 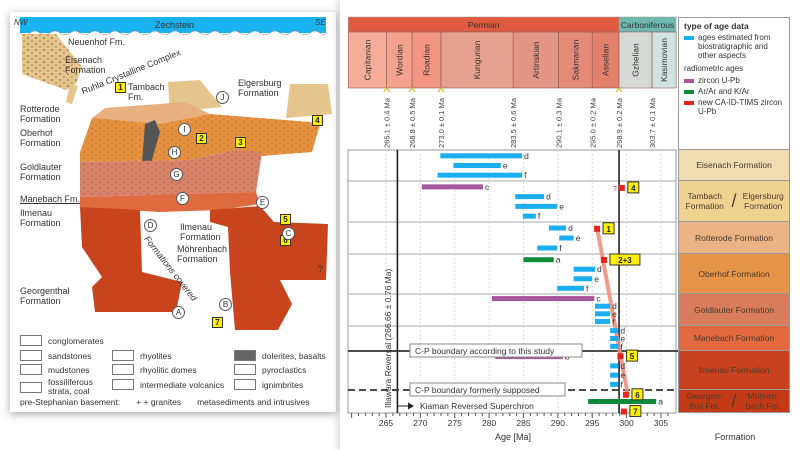 I want to click on se-label: SE, so click(x=320, y=22).